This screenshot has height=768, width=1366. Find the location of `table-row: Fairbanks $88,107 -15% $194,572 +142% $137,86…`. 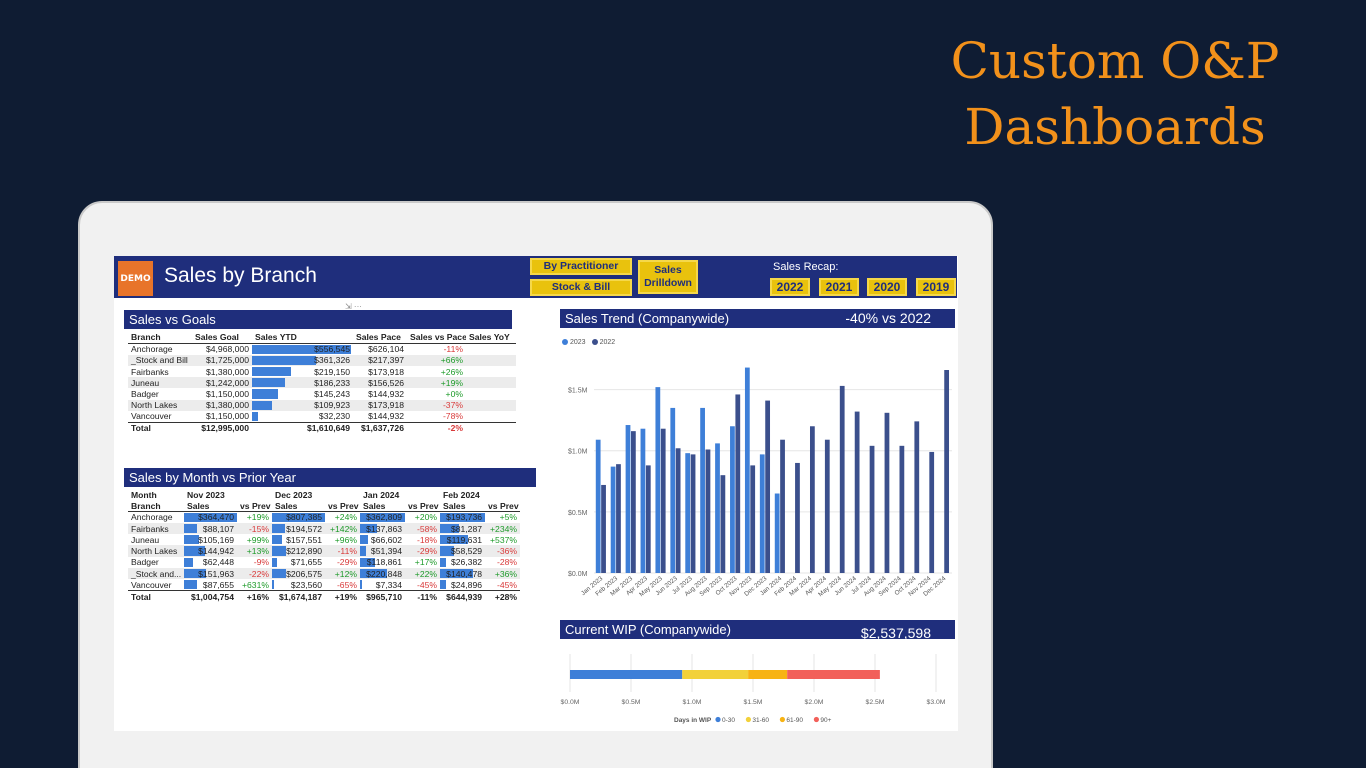

table-row: Fairbanks $88,107 -15% $194,572 +142% $137,86… is located at coordinates (324, 528).